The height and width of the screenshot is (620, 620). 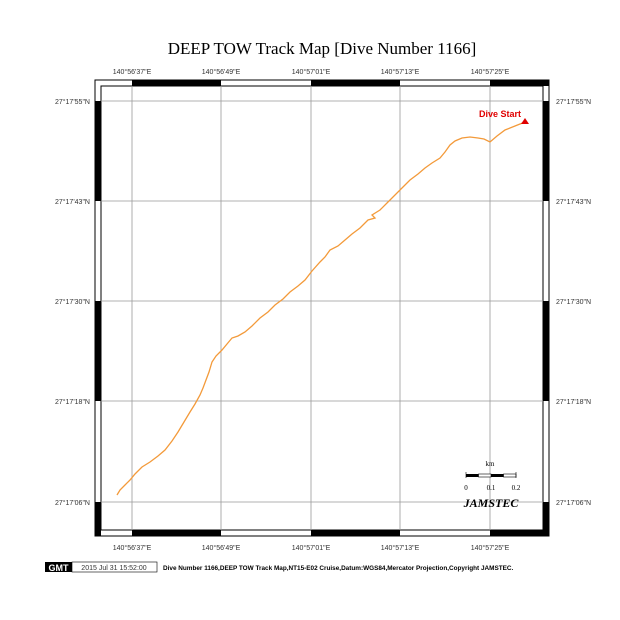 I want to click on timestamp-box, so click(x=114, y=567).